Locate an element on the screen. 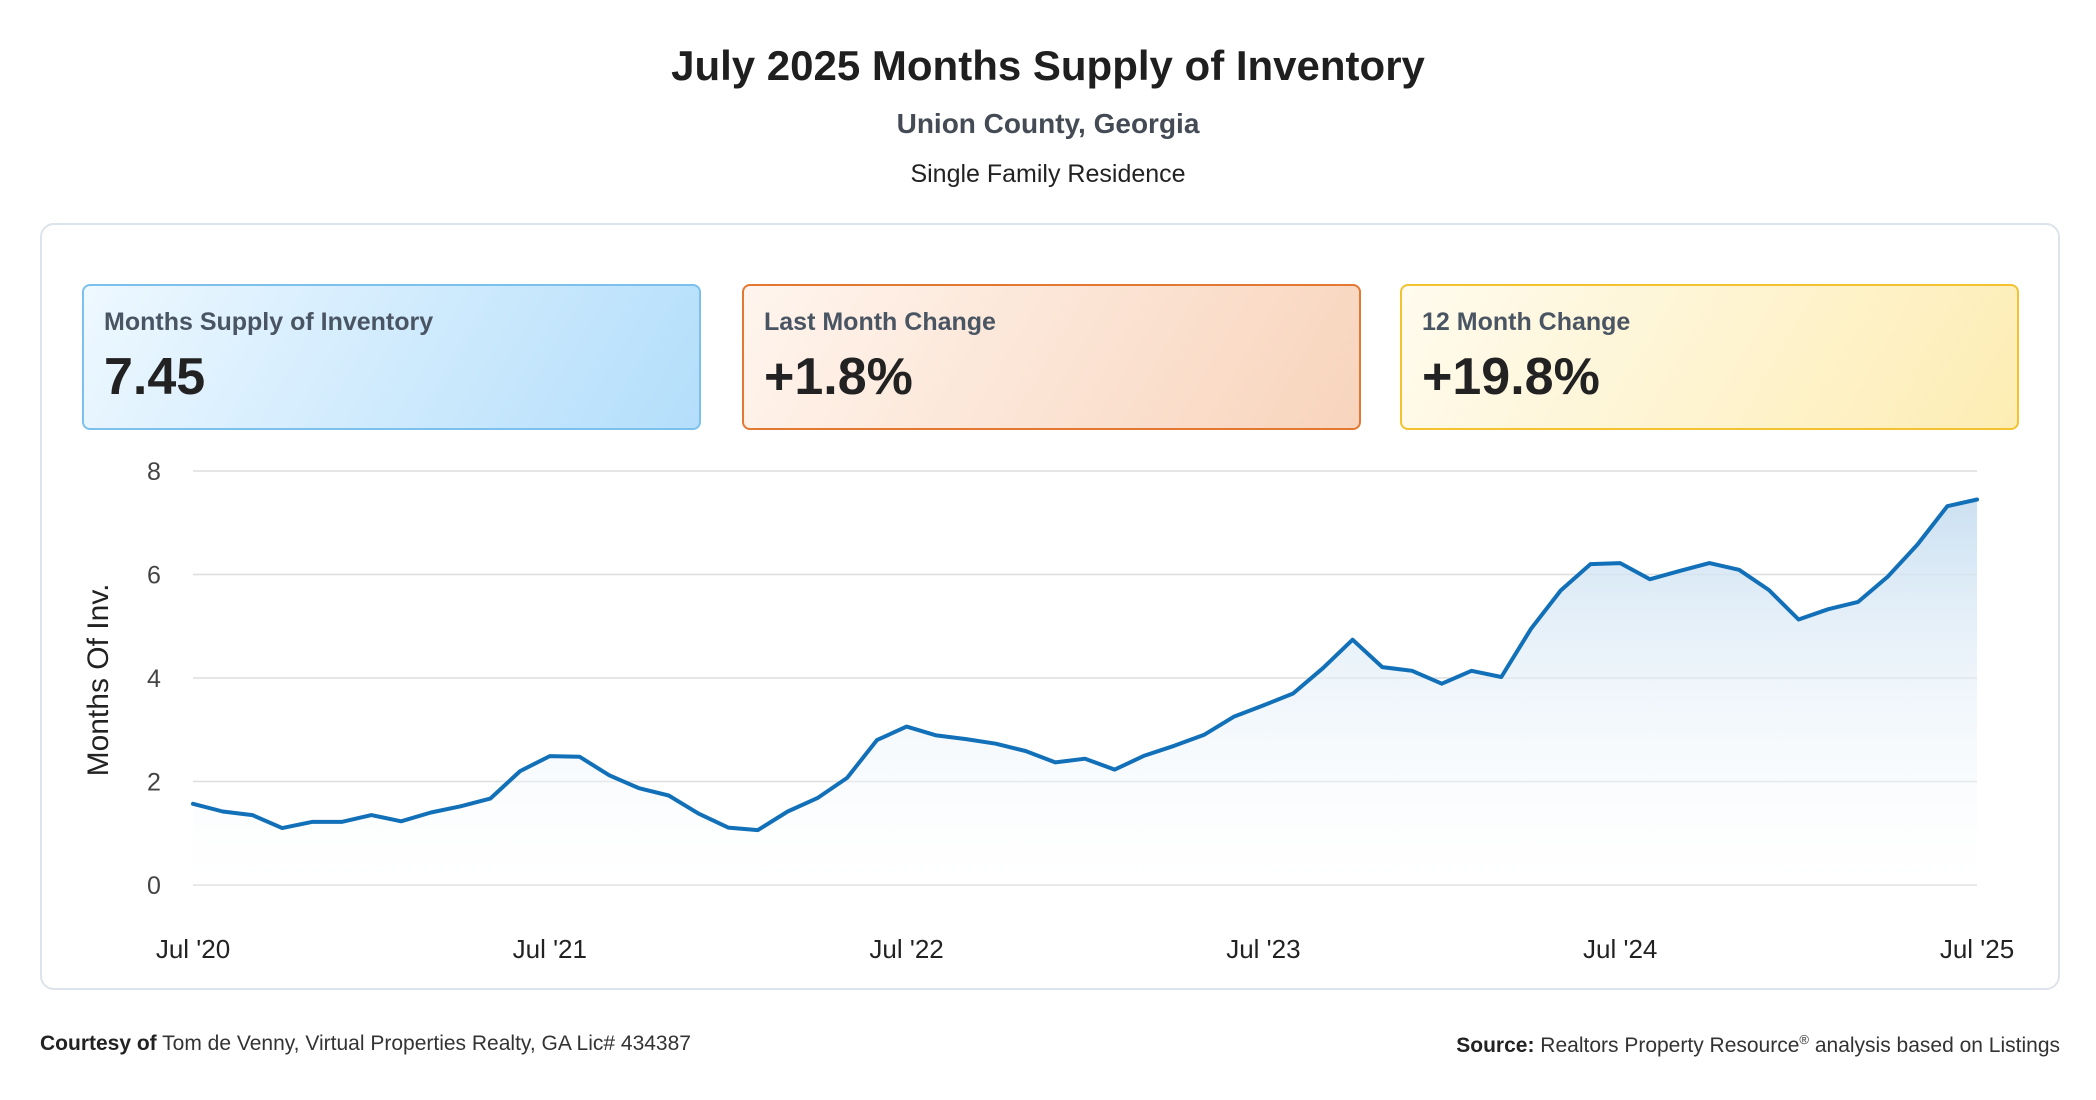 The image size is (2096, 1100). y-axis-label: Months Of Inv. is located at coordinates (98, 680).